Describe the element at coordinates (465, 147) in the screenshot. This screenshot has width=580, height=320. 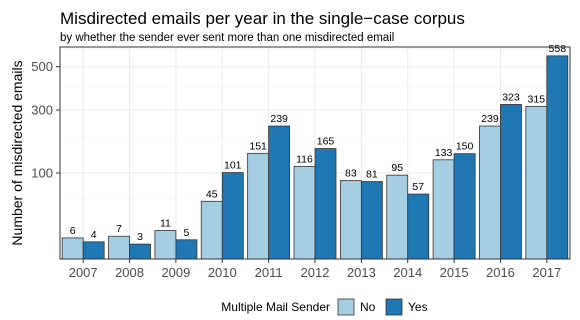
I see `data-label-yes-2015: 150` at that location.